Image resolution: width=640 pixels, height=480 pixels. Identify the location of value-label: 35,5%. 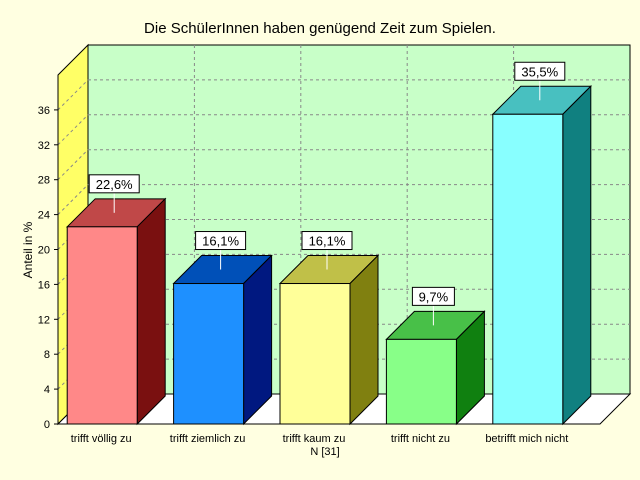
(539, 71).